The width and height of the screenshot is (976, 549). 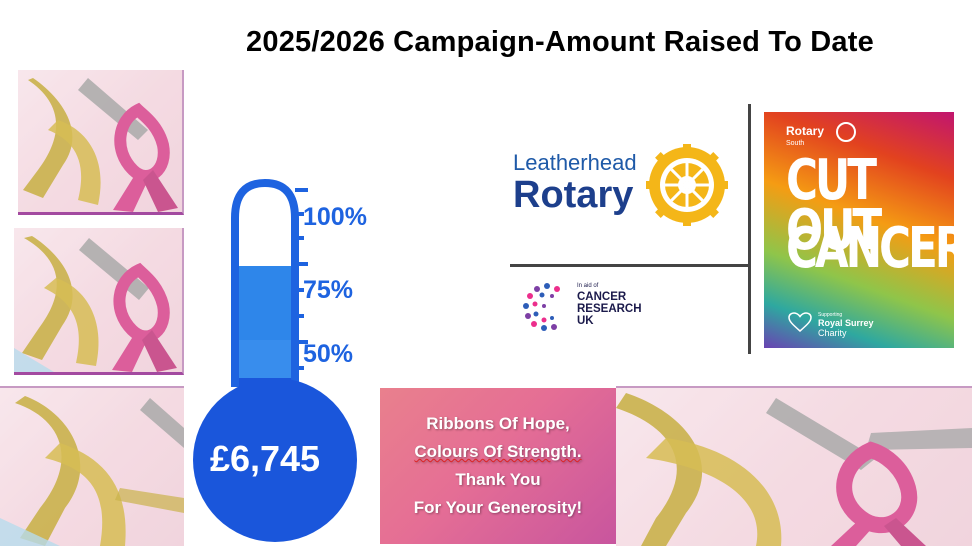 What do you see at coordinates (498, 423) in the screenshot?
I see `message-line-1: Ribbons Of Hope,` at bounding box center [498, 423].